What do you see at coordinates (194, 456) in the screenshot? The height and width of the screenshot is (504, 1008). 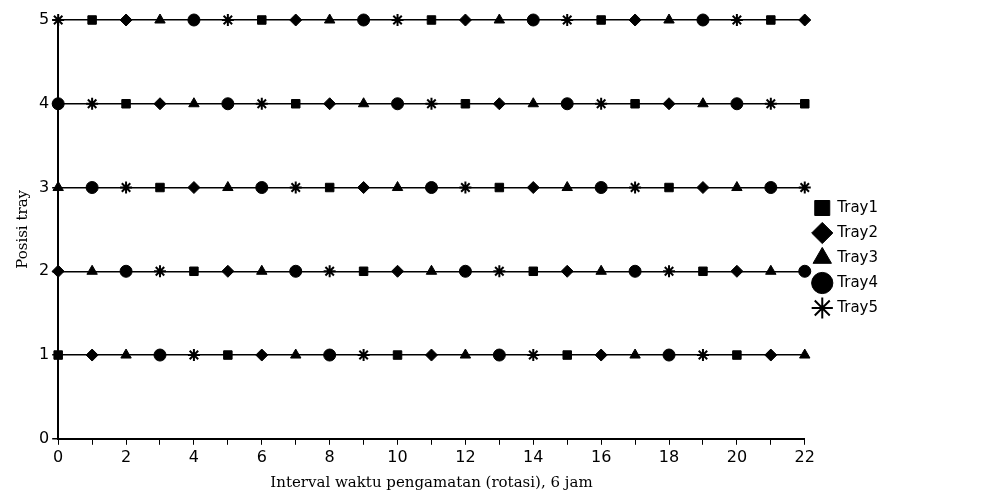 I see `x-tick-label: 4` at bounding box center [194, 456].